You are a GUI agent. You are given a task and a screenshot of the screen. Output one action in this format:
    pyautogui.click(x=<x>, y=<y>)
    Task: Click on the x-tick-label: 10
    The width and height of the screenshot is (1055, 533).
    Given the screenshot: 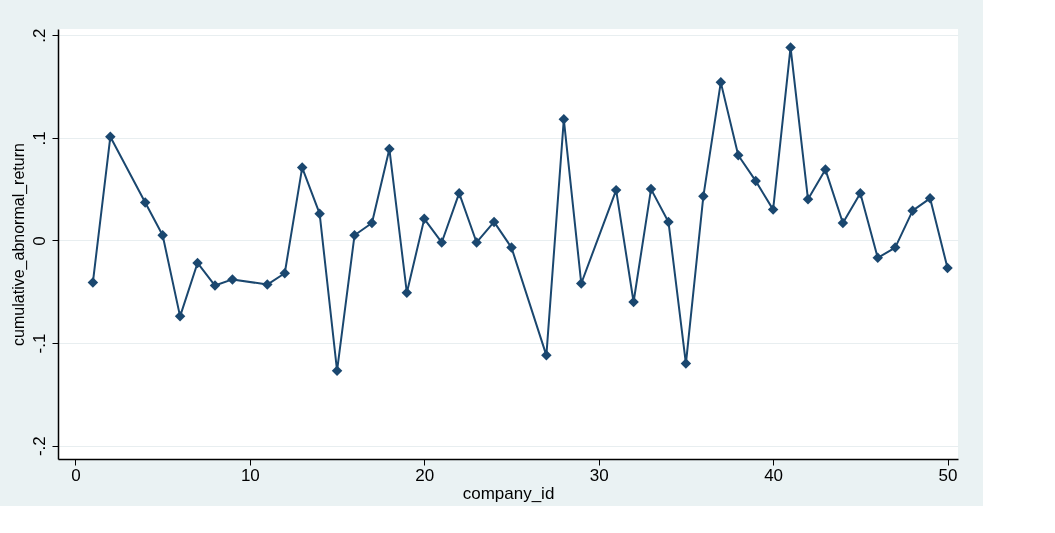 What is the action you would take?
    pyautogui.click(x=250, y=475)
    